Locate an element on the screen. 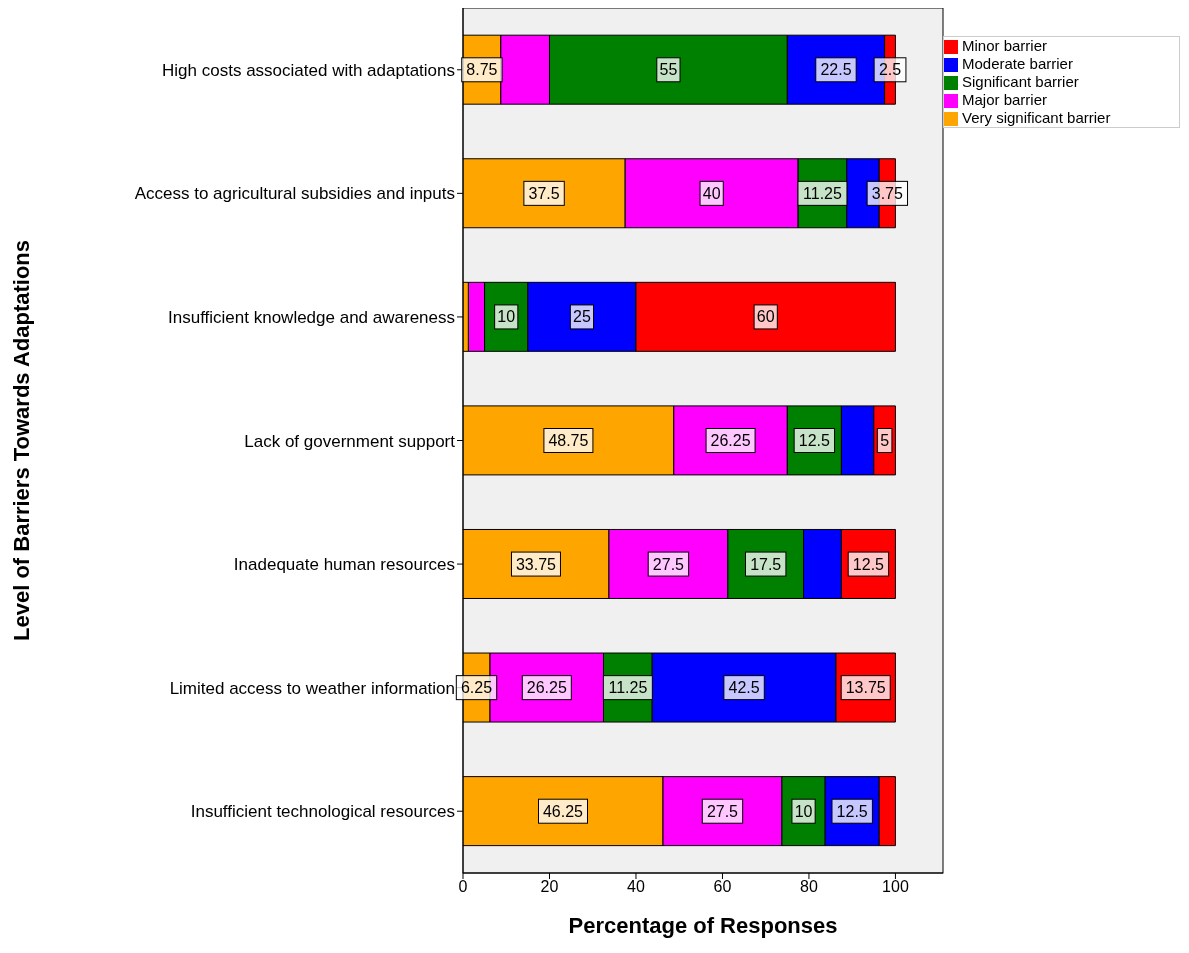 The height and width of the screenshot is (953, 1189). data-label: 22.5 is located at coordinates (836, 70).